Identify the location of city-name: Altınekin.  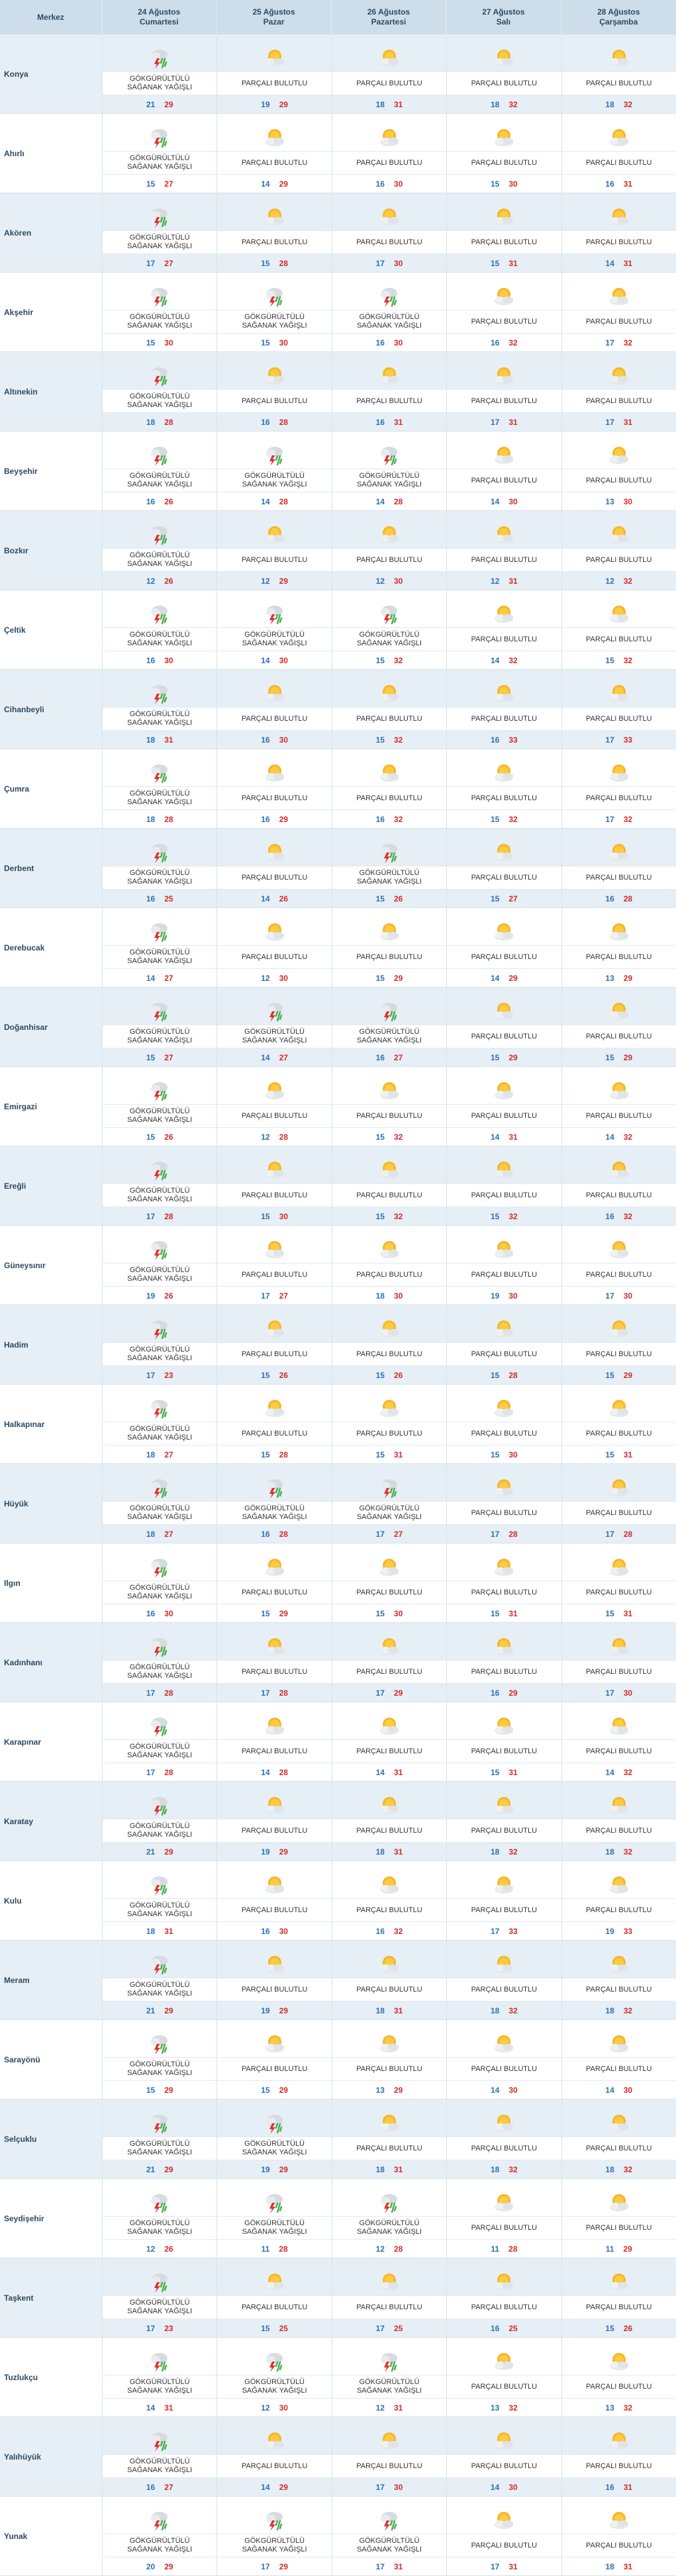
(21, 392).